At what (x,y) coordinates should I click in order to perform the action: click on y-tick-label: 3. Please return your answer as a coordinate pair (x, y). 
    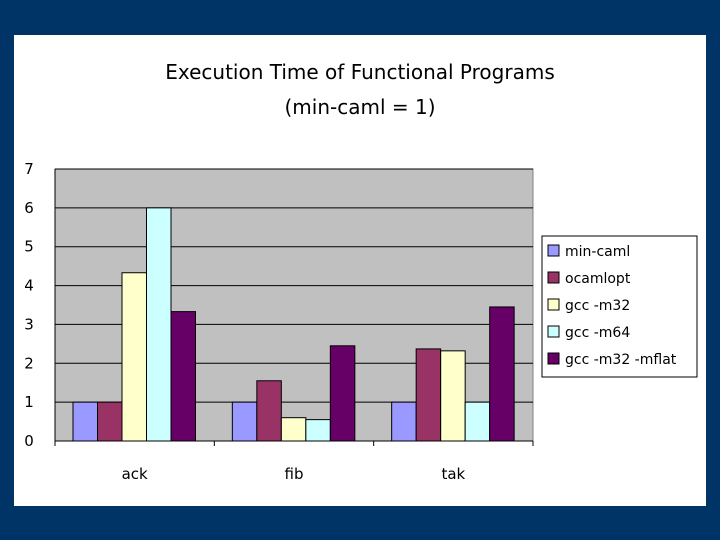
    Looking at the image, I should click on (29, 324).